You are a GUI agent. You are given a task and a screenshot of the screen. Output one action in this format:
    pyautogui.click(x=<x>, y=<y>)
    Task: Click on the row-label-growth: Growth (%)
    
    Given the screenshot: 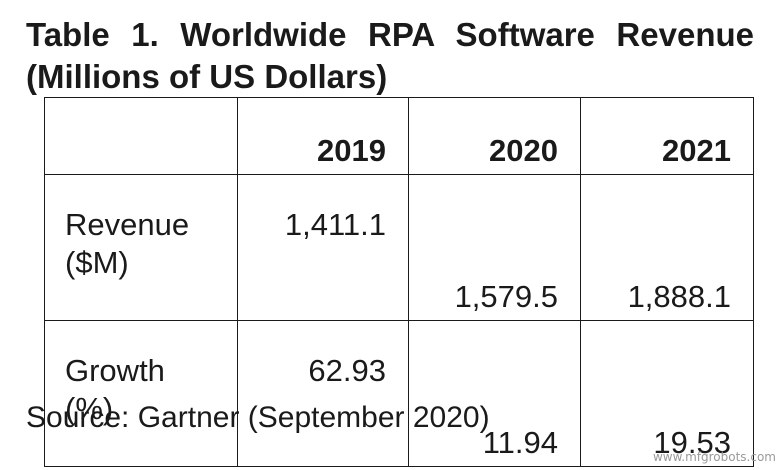 What is the action you would take?
    pyautogui.click(x=141, y=393)
    